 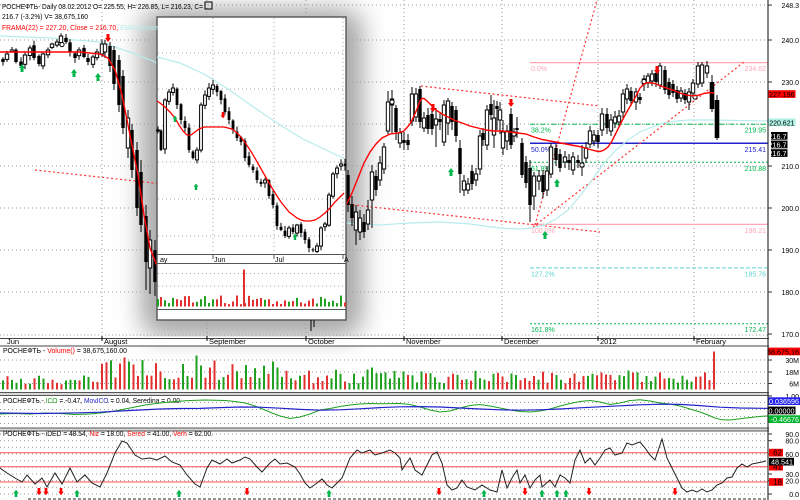 What do you see at coordinates (321, 341) in the screenshot?
I see `svg-text: October` at bounding box center [321, 341].